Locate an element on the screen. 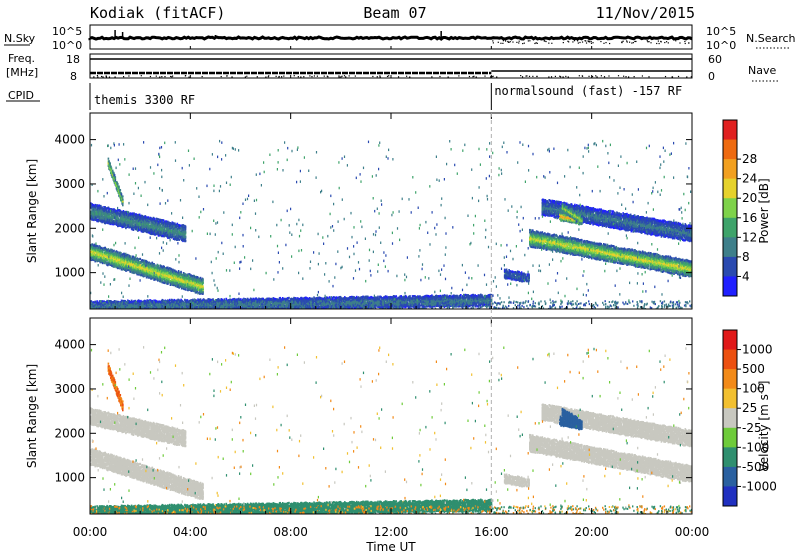  freq-strip-frame is located at coordinates (391, 66).